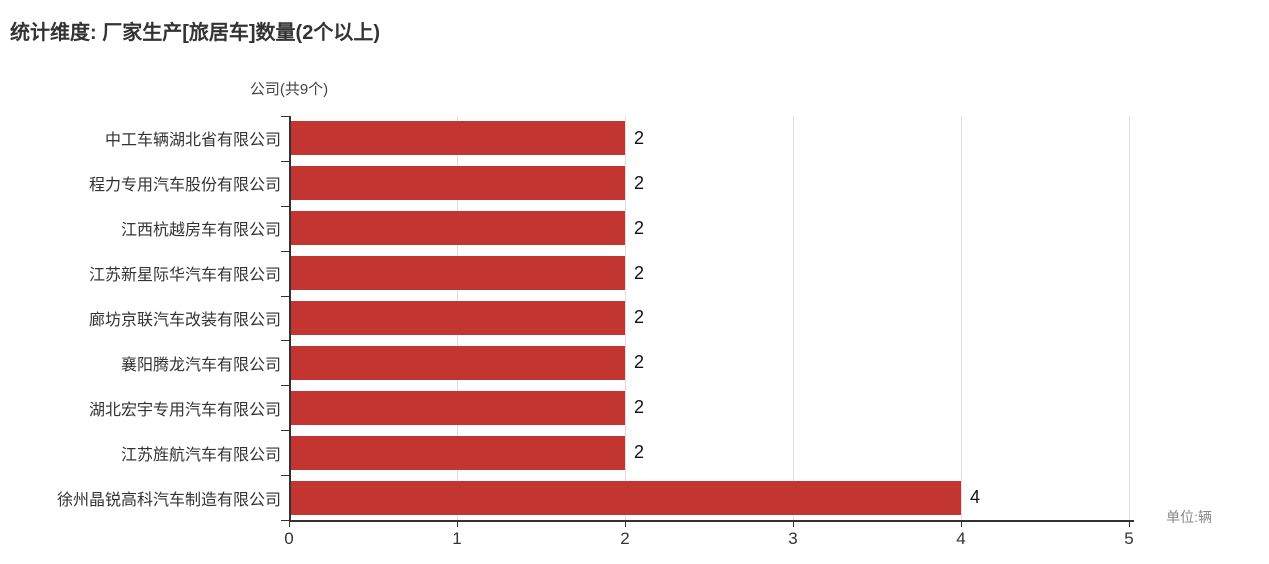  What do you see at coordinates (200, 231) in the screenshot?
I see `category-label: 江西杭越房车有限公司` at bounding box center [200, 231].